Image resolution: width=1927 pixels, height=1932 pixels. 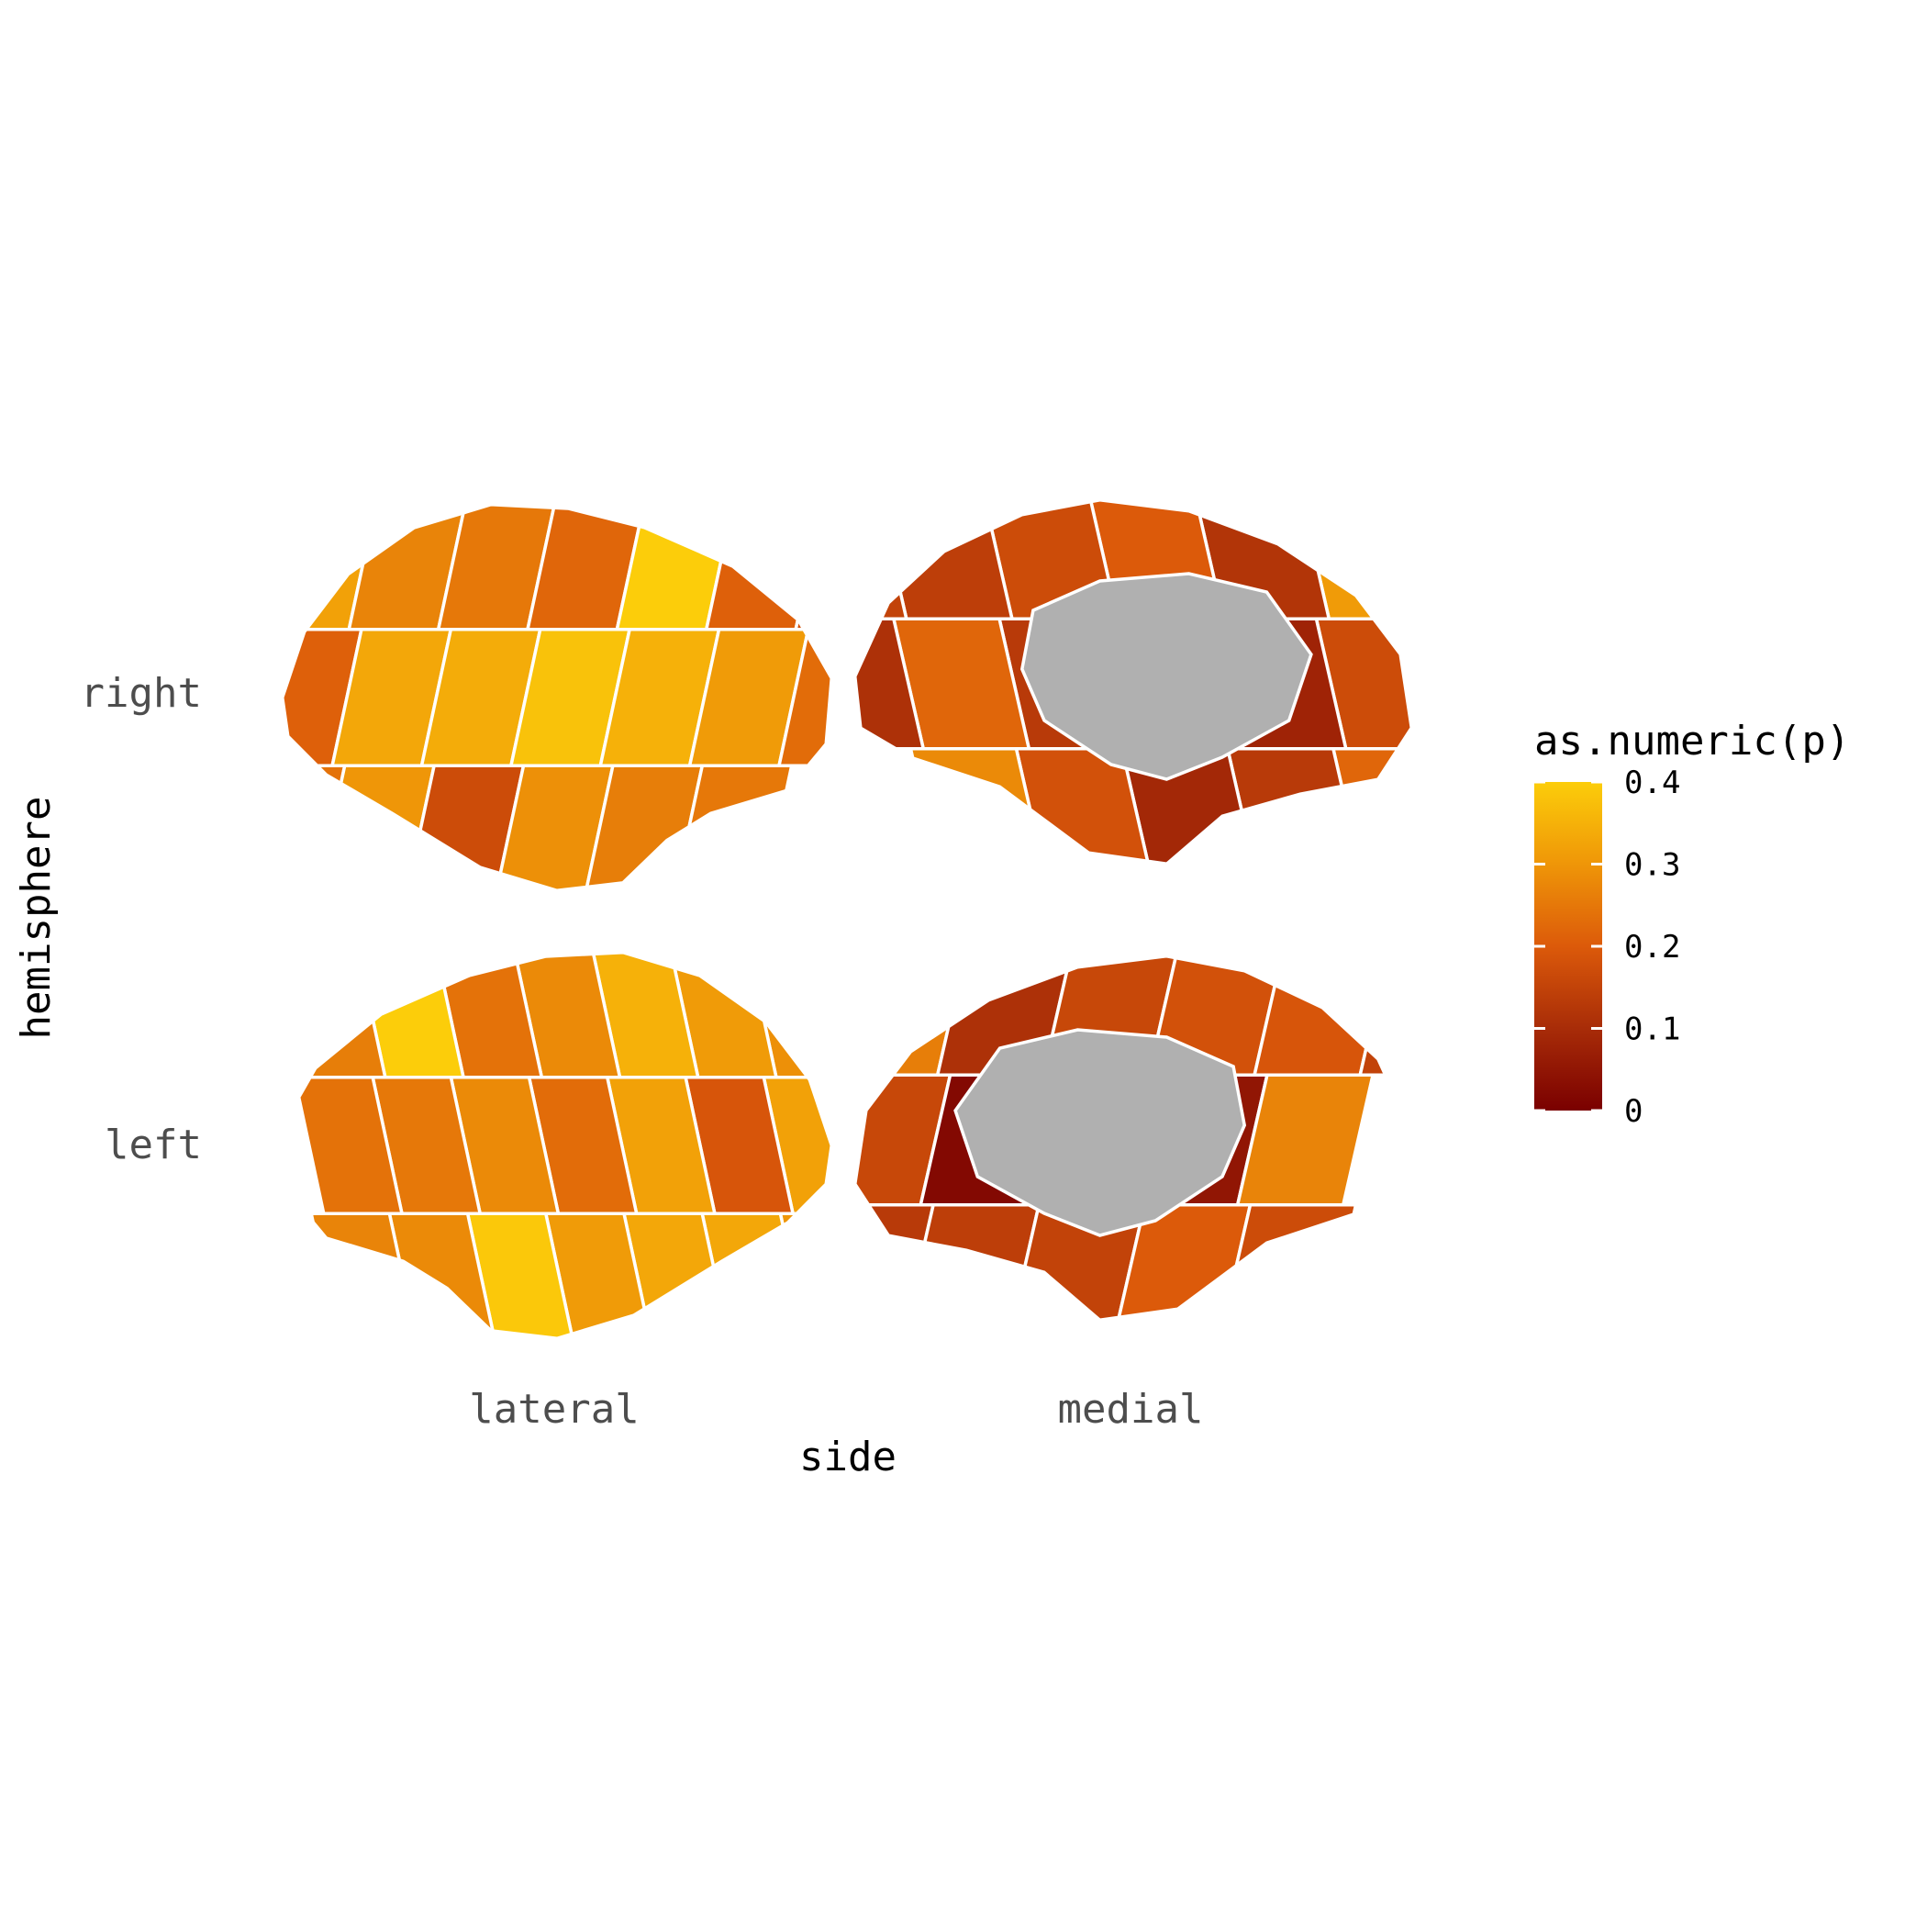 I want to click on facet-label-left: left, so click(x=153, y=1145).